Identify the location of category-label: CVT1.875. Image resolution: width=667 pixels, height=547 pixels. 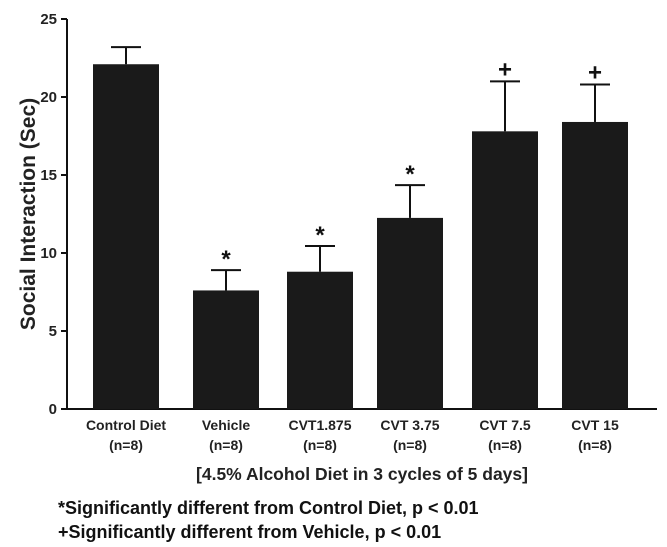
(319, 425).